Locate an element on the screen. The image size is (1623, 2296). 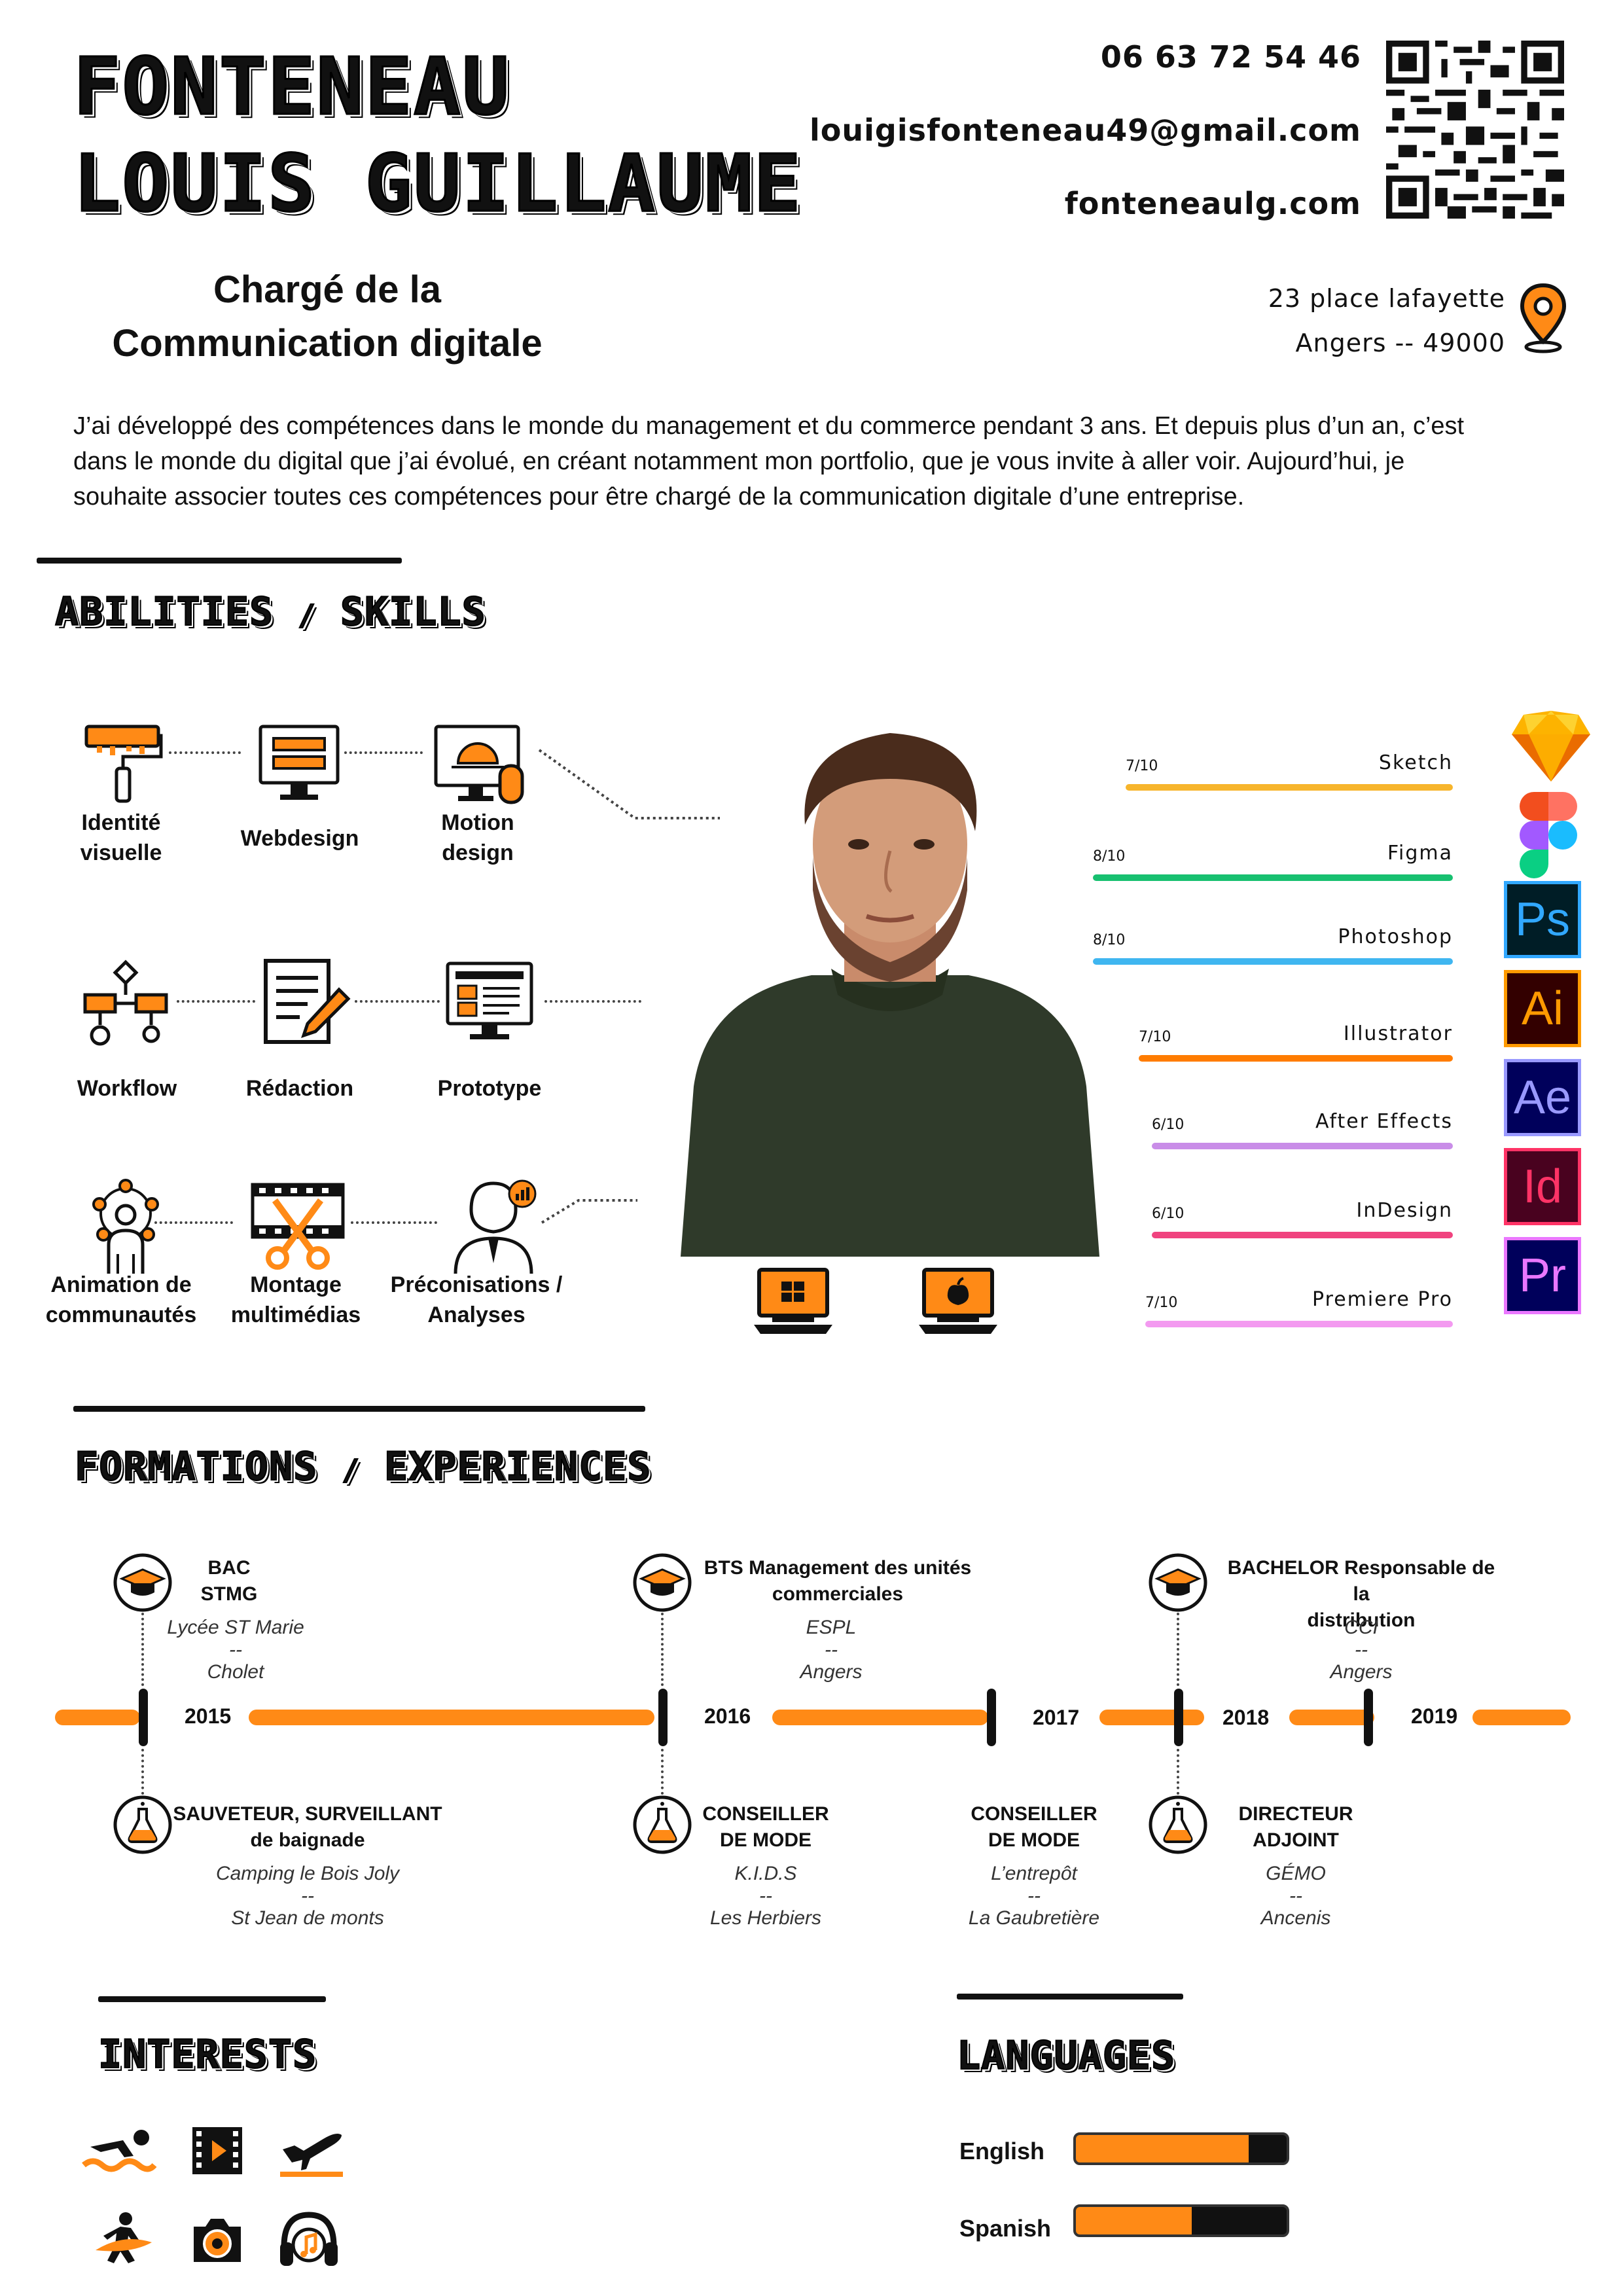
experience-title: DE MODE is located at coordinates (765, 1840).